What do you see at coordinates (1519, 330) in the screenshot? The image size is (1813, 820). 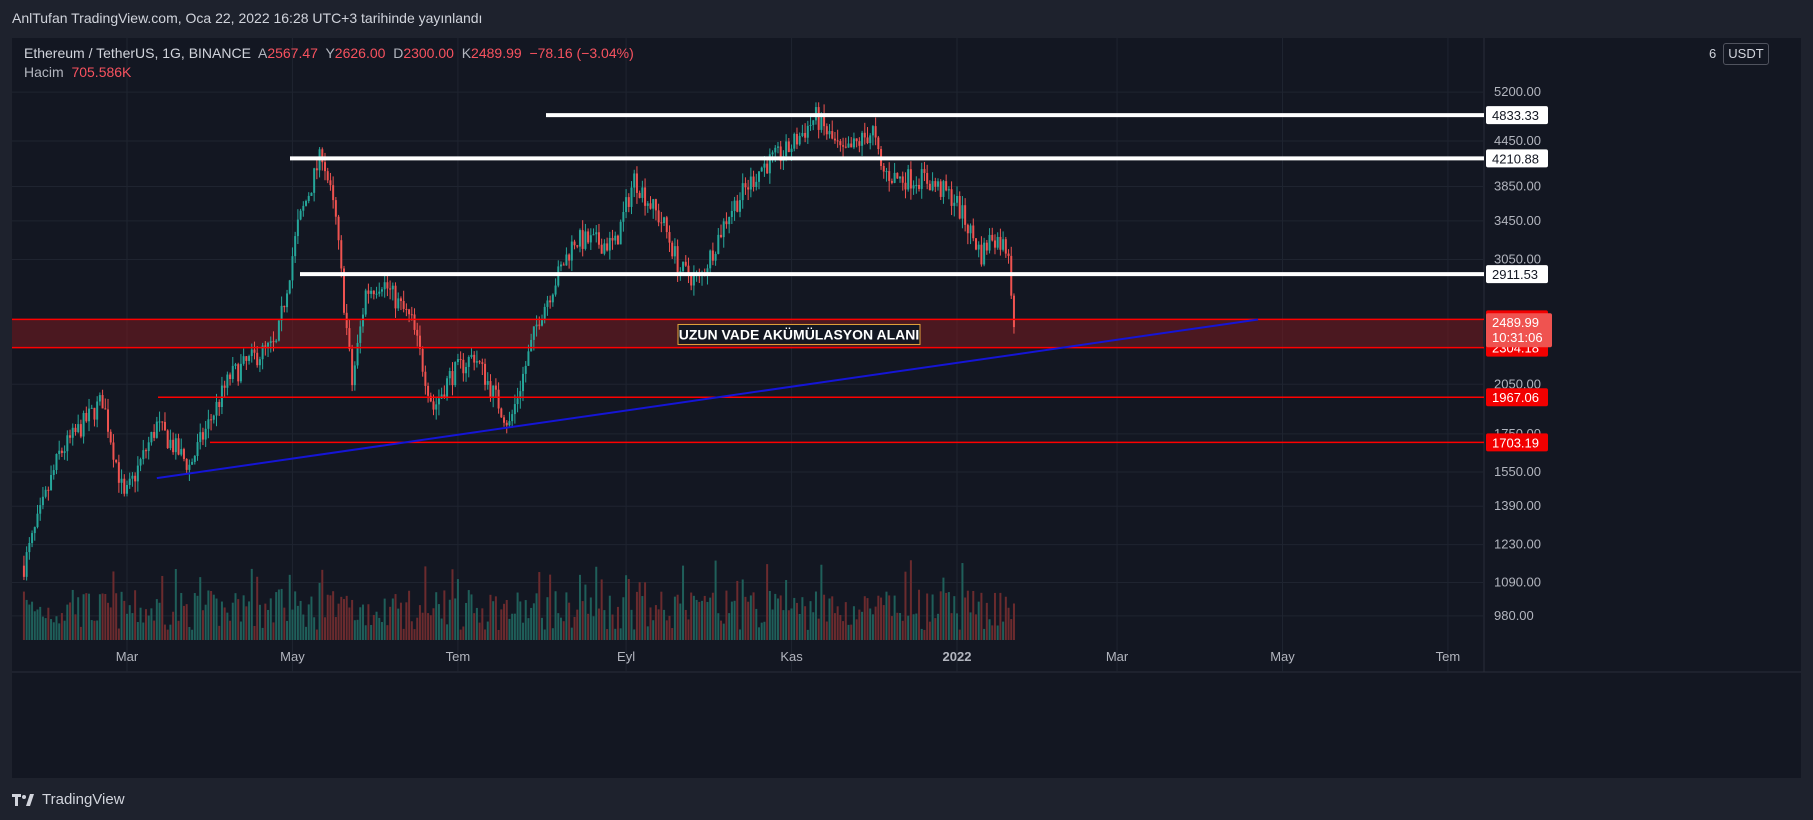 I see `current-price-bg` at bounding box center [1519, 330].